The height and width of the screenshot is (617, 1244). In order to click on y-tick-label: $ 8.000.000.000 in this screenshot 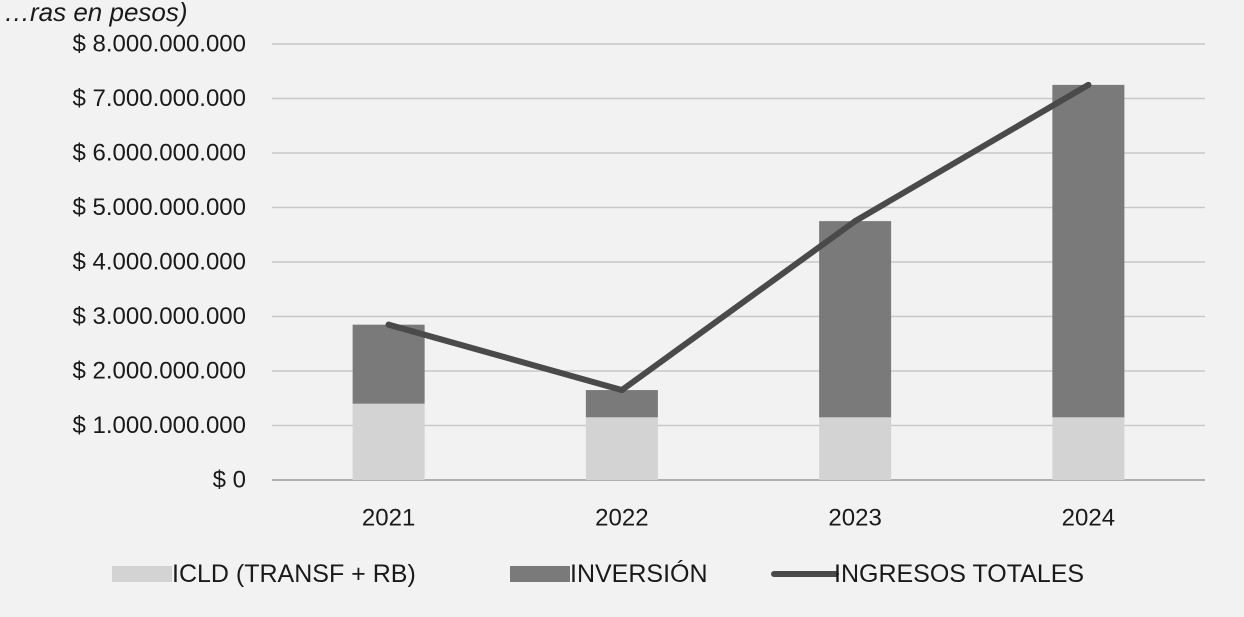, I will do `click(160, 44)`.